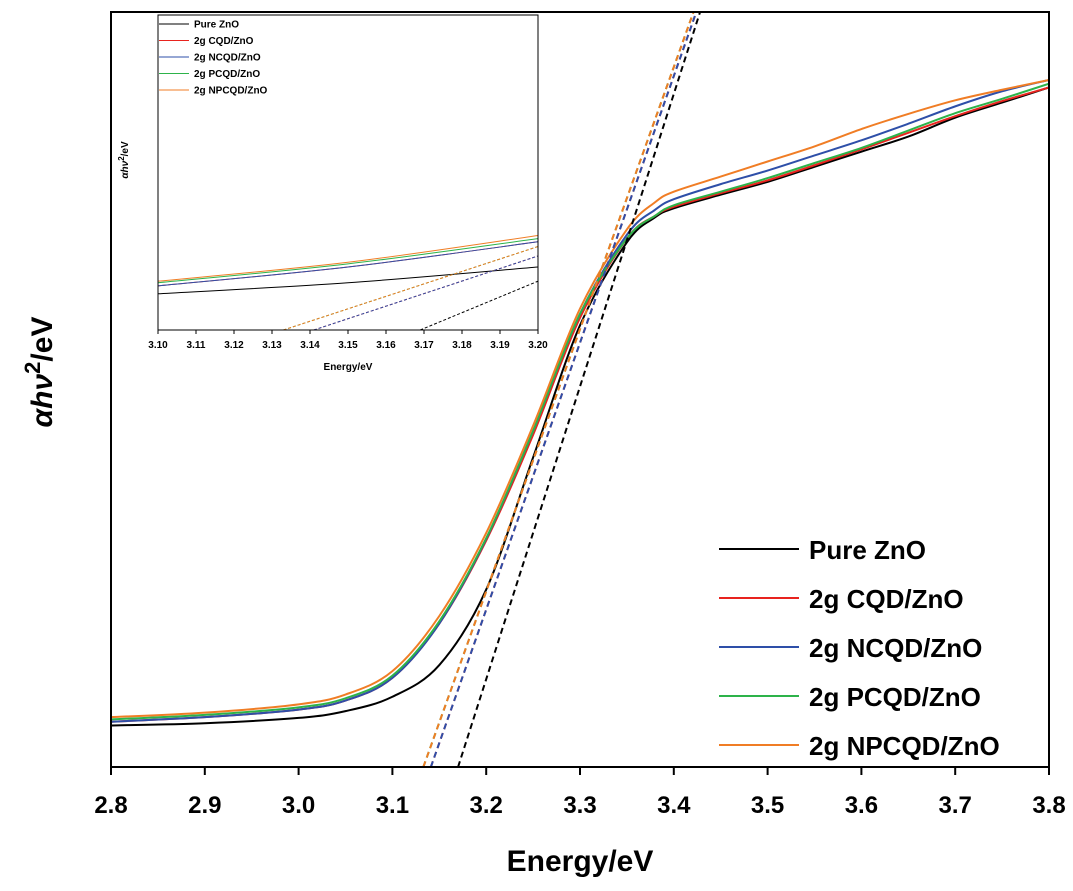 The height and width of the screenshot is (891, 1073). I want to click on main-x-tick-label: 3.5, so click(767, 805).